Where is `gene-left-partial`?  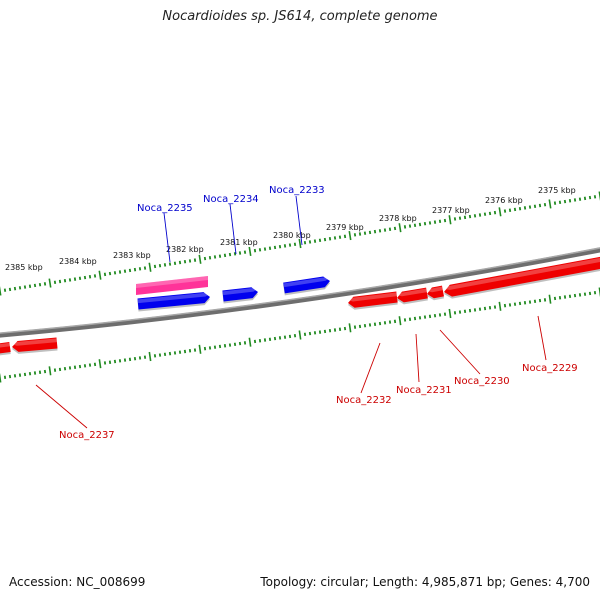 gene-left-partial is located at coordinates (5, 349).